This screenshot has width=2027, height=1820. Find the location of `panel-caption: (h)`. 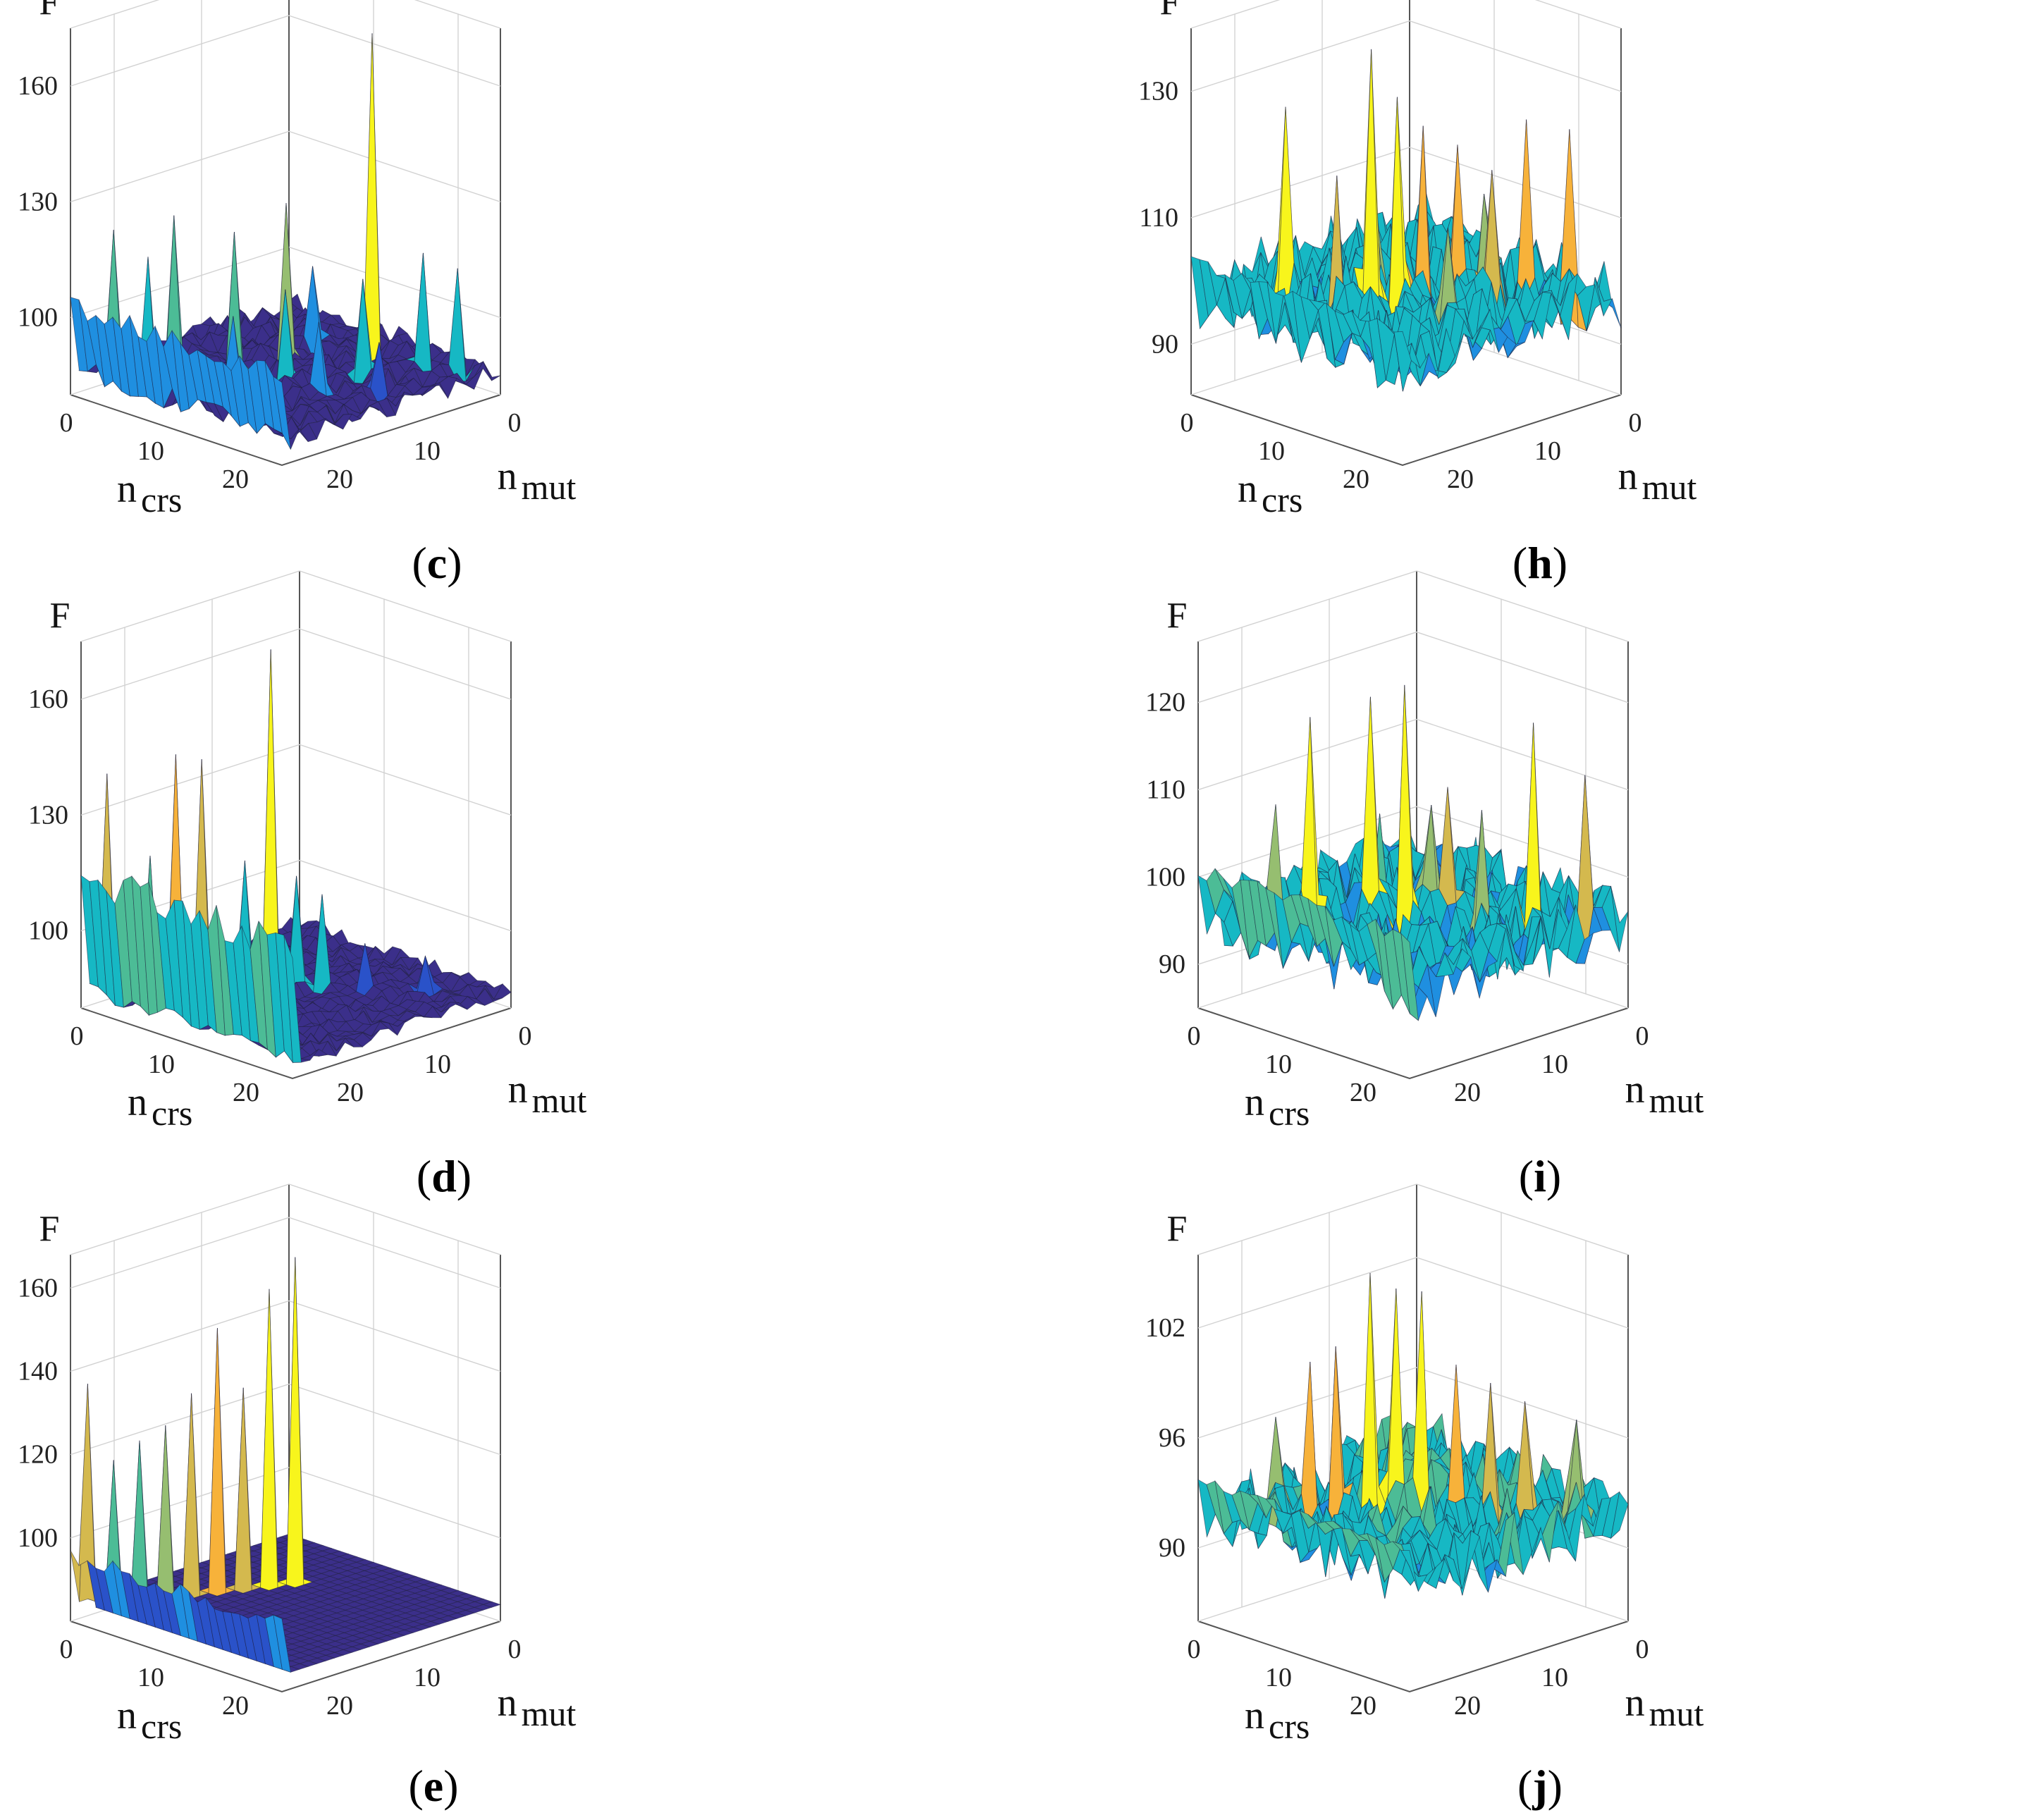

panel-caption: (h) is located at coordinates (1539, 563).